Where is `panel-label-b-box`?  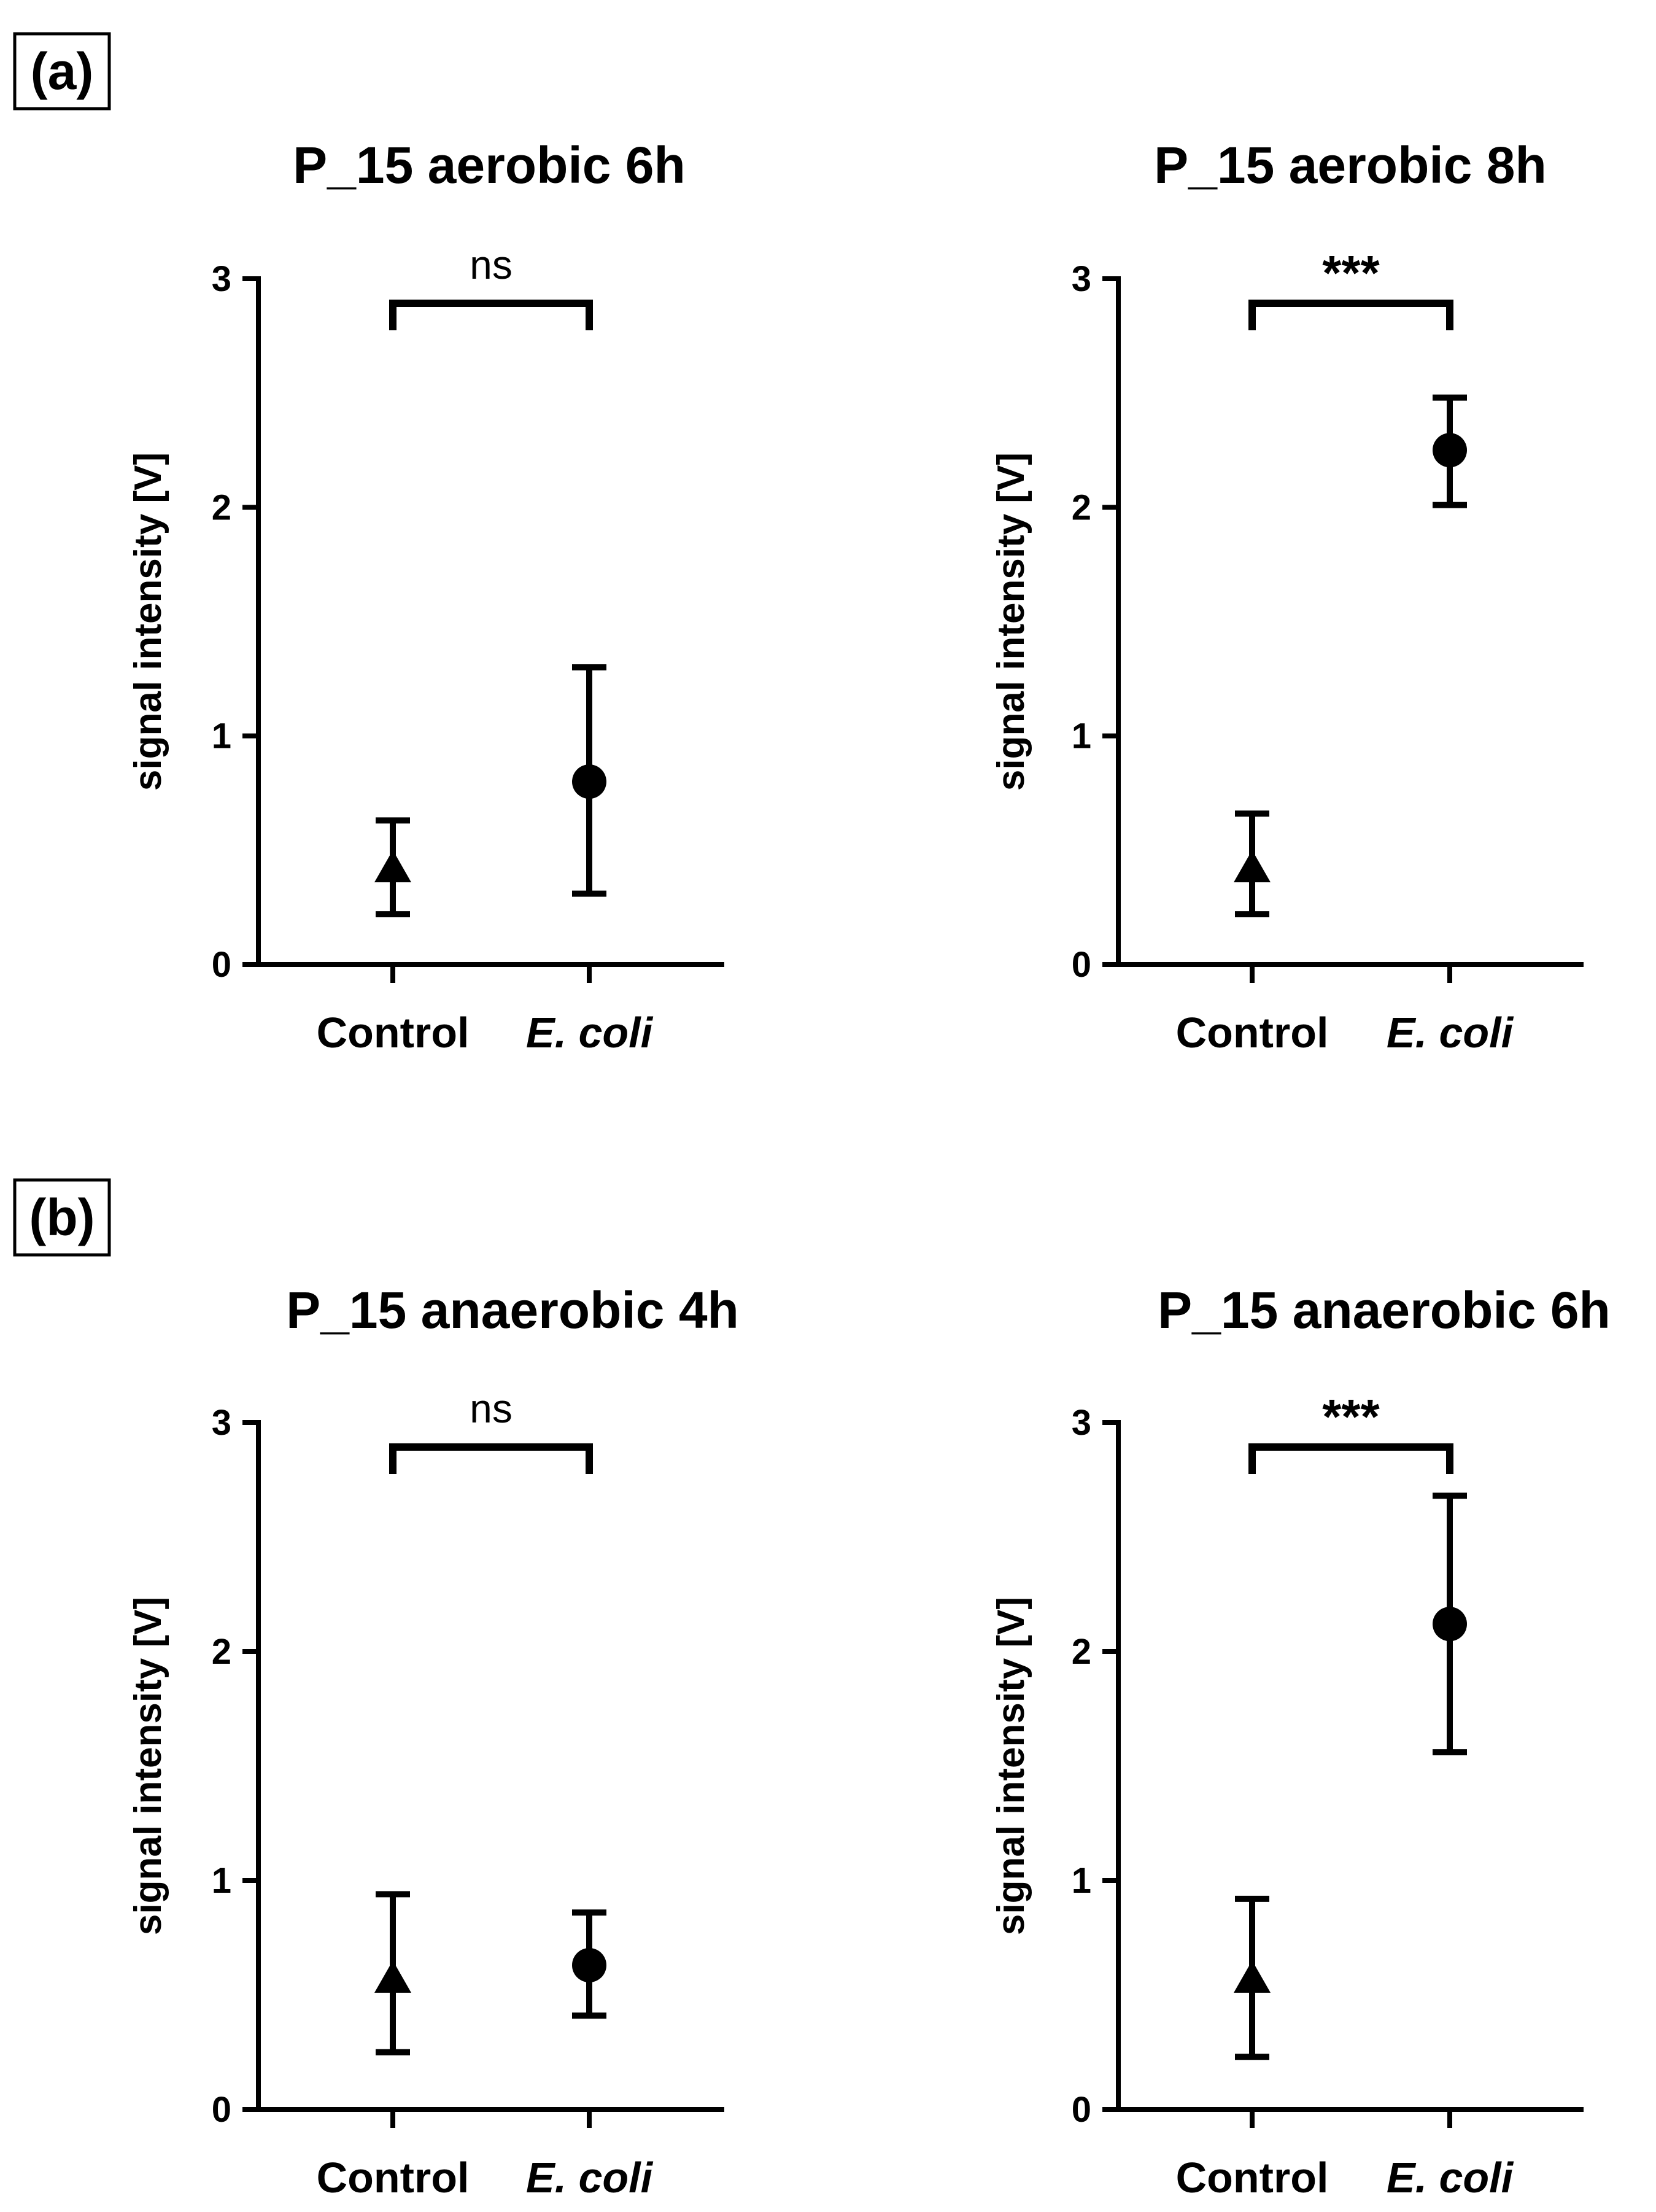 panel-label-b-box is located at coordinates (62, 1217).